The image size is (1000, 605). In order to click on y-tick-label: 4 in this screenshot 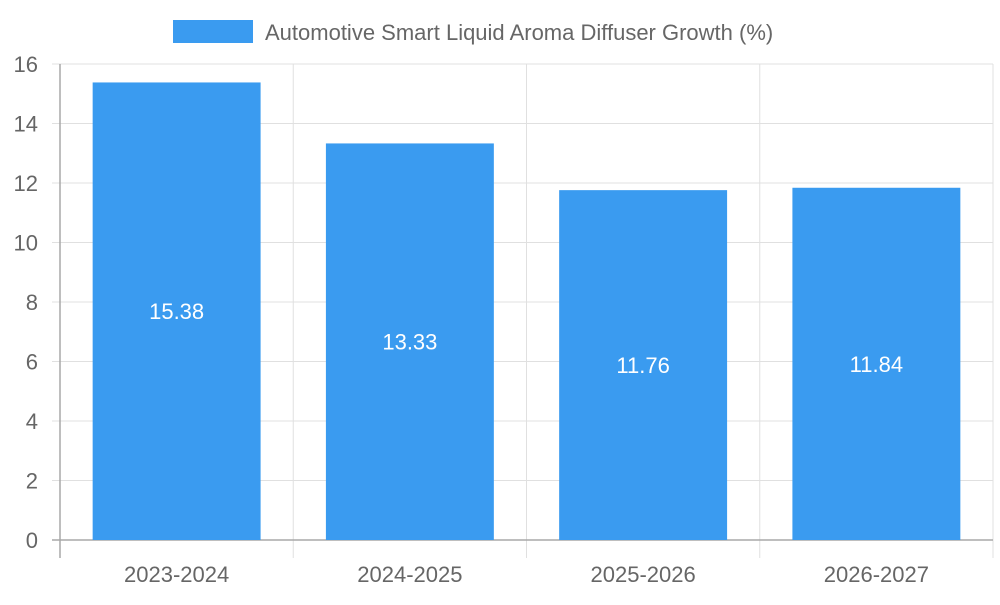, I will do `click(32, 421)`.